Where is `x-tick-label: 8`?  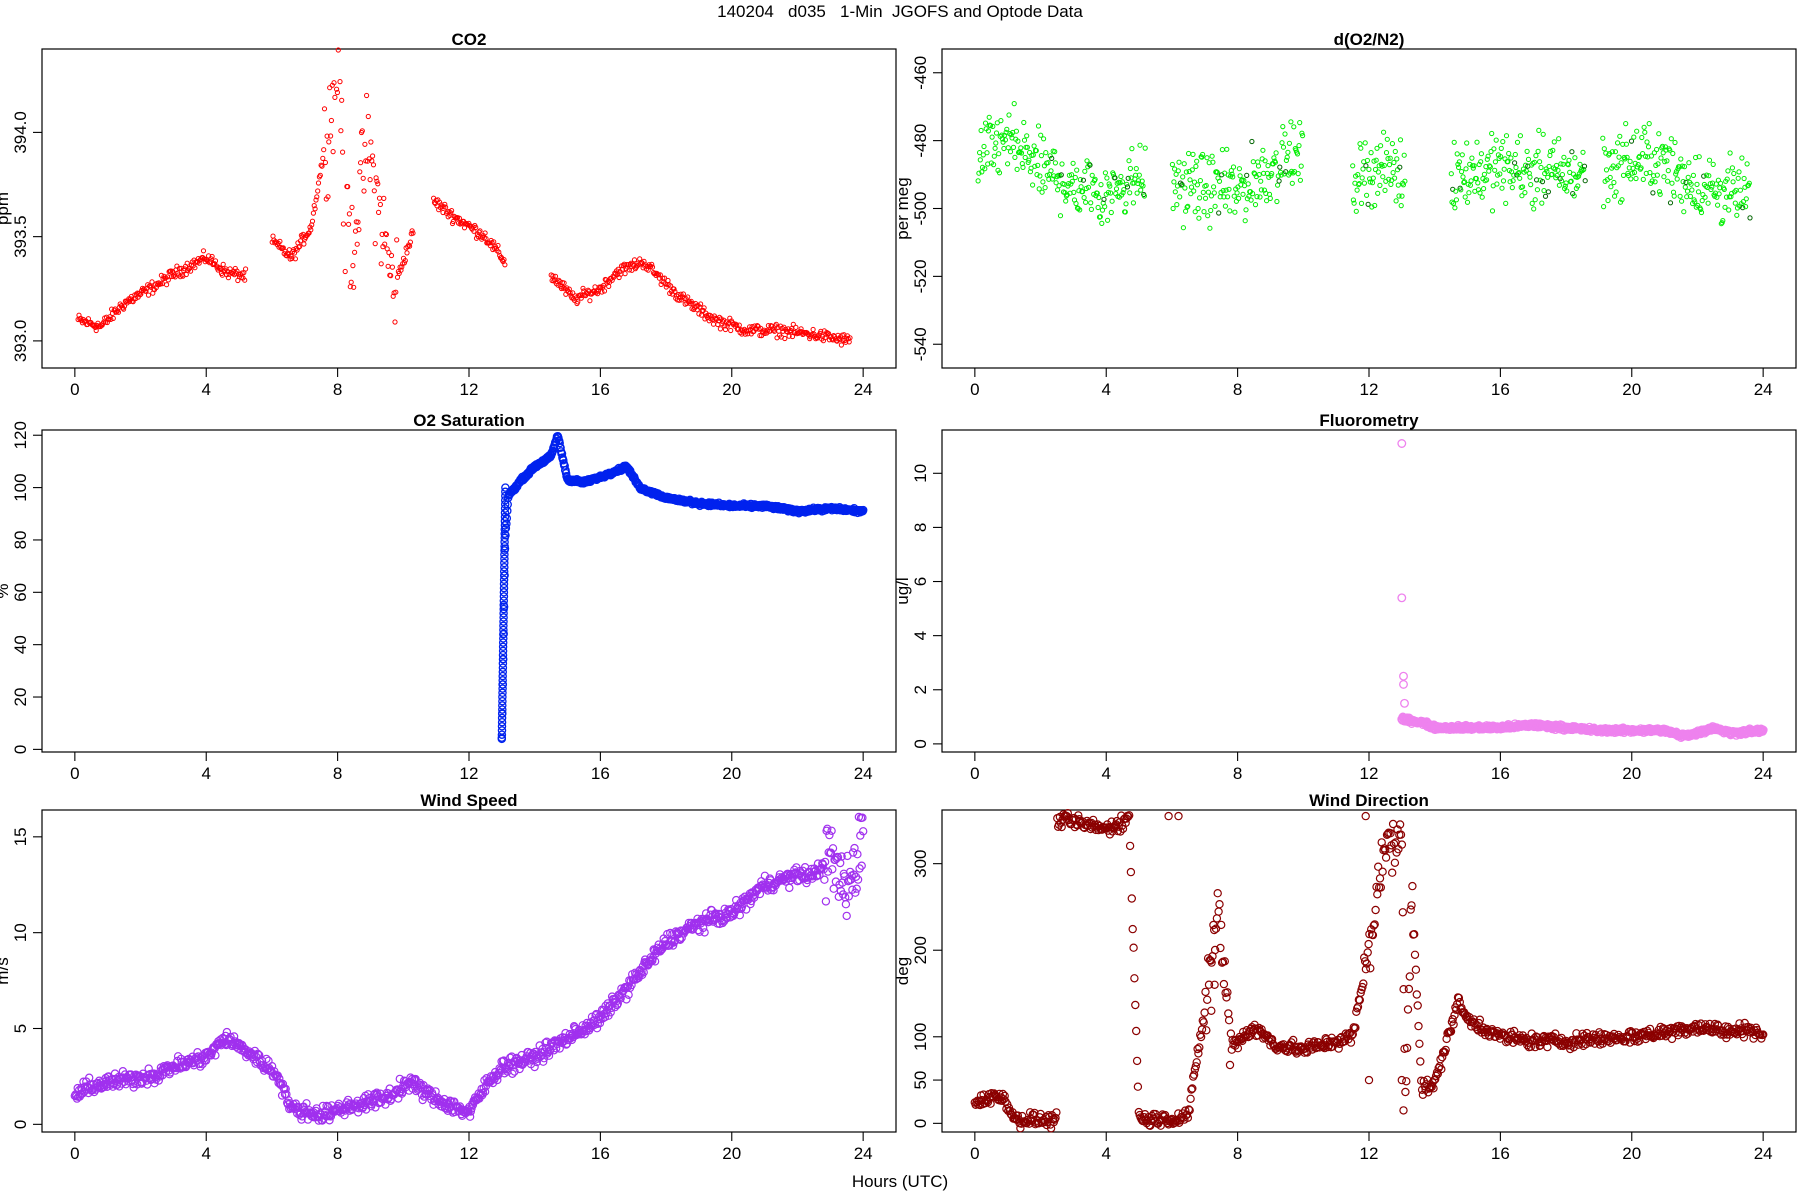 x-tick-label: 8 is located at coordinates (1237, 389).